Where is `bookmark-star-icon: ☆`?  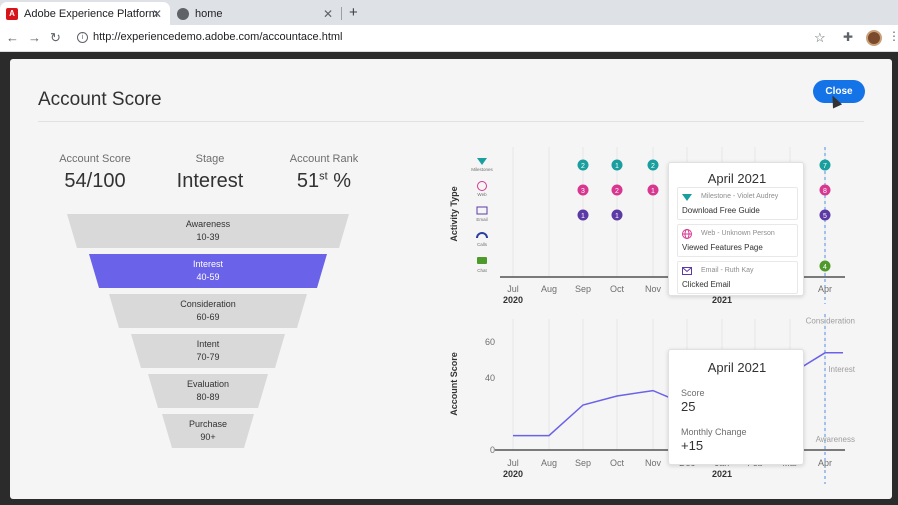 bookmark-star-icon: ☆ is located at coordinates (820, 37).